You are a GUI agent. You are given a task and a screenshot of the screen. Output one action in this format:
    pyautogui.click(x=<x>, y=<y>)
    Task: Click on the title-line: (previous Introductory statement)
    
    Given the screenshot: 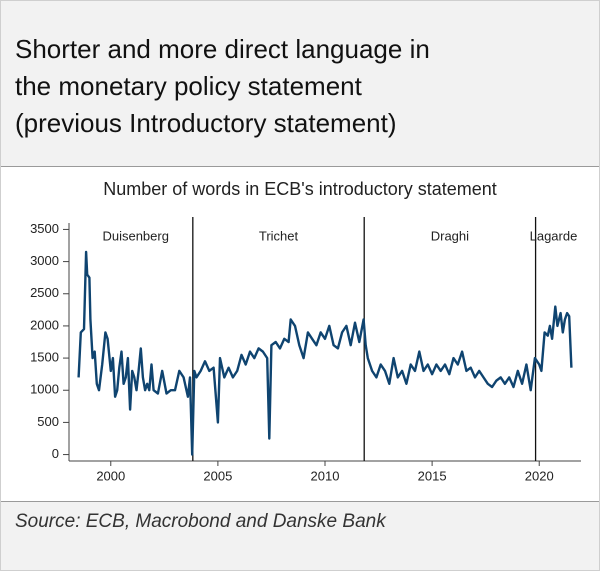 What is the action you would take?
    pyautogui.click(x=206, y=123)
    